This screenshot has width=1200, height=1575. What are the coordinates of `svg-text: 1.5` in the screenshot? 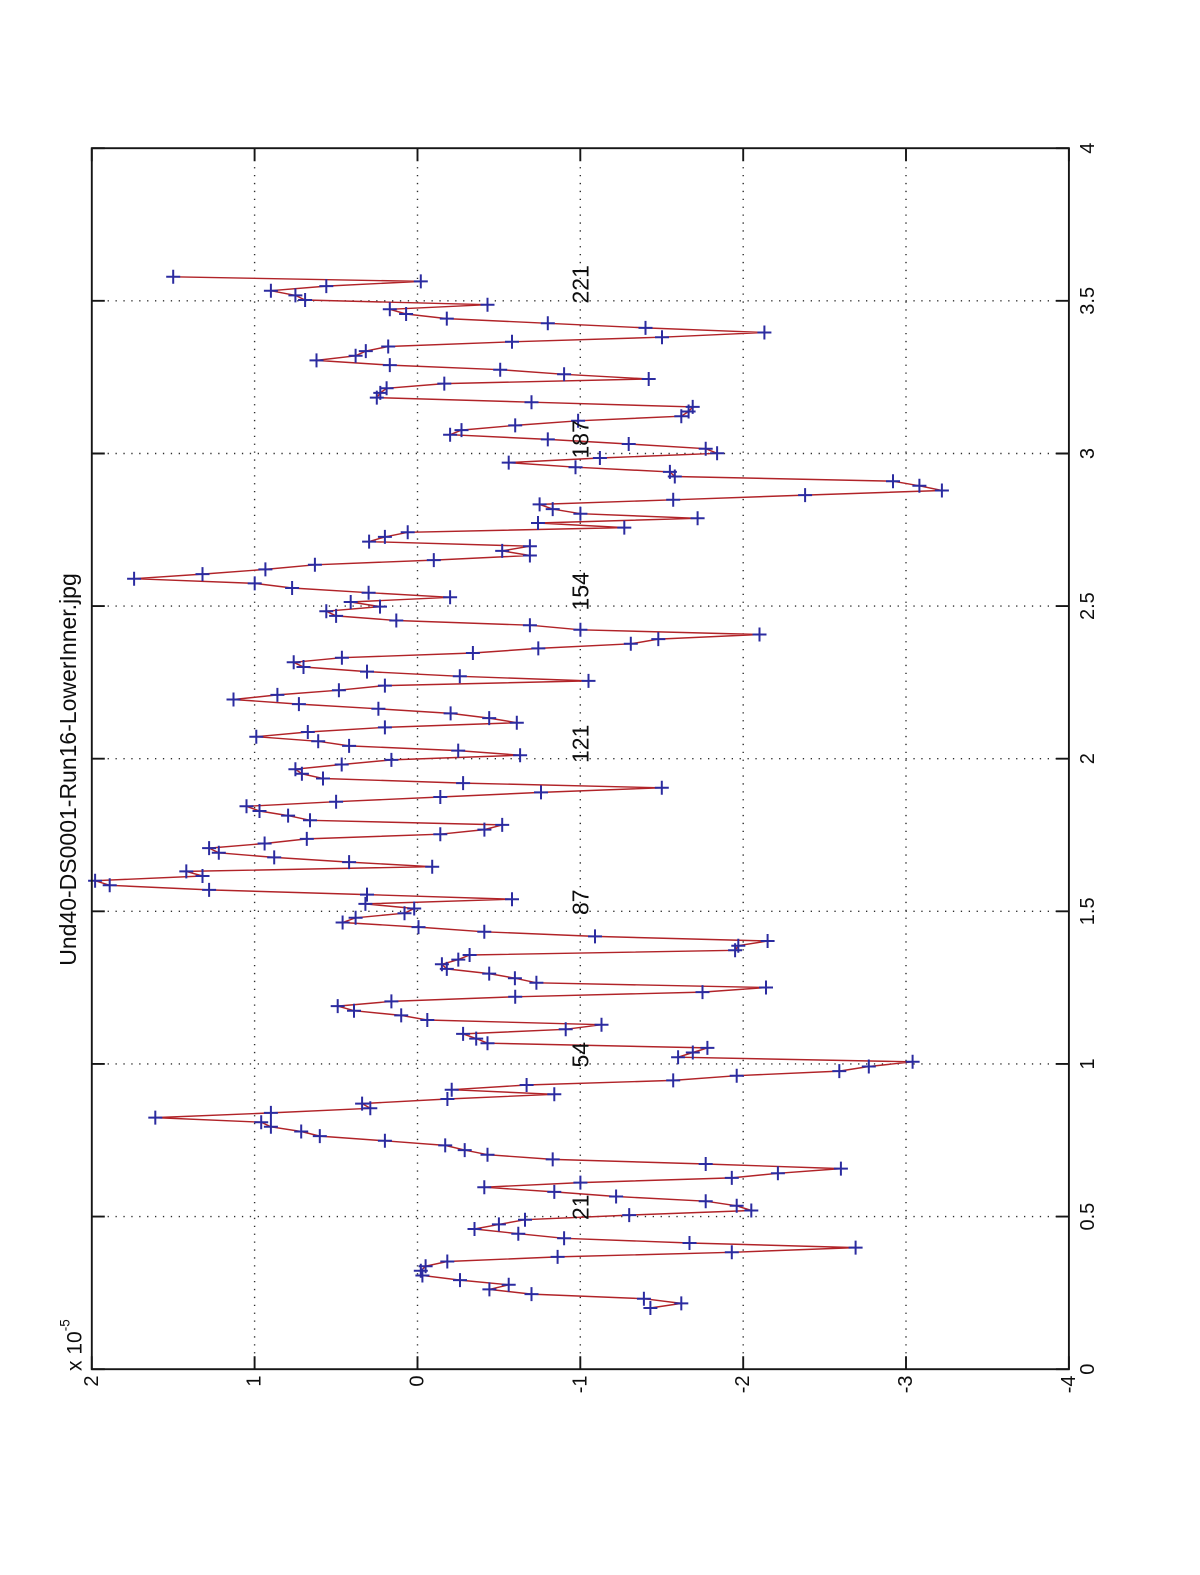 It's located at (1088, 911).